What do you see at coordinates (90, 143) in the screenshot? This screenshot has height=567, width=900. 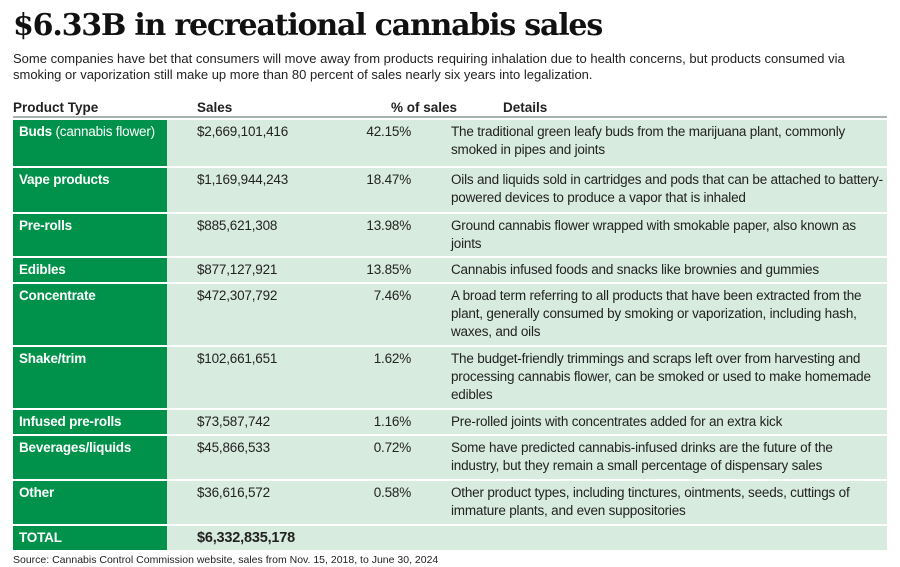 I see `product-type-cell: Buds (cannabis flower)` at bounding box center [90, 143].